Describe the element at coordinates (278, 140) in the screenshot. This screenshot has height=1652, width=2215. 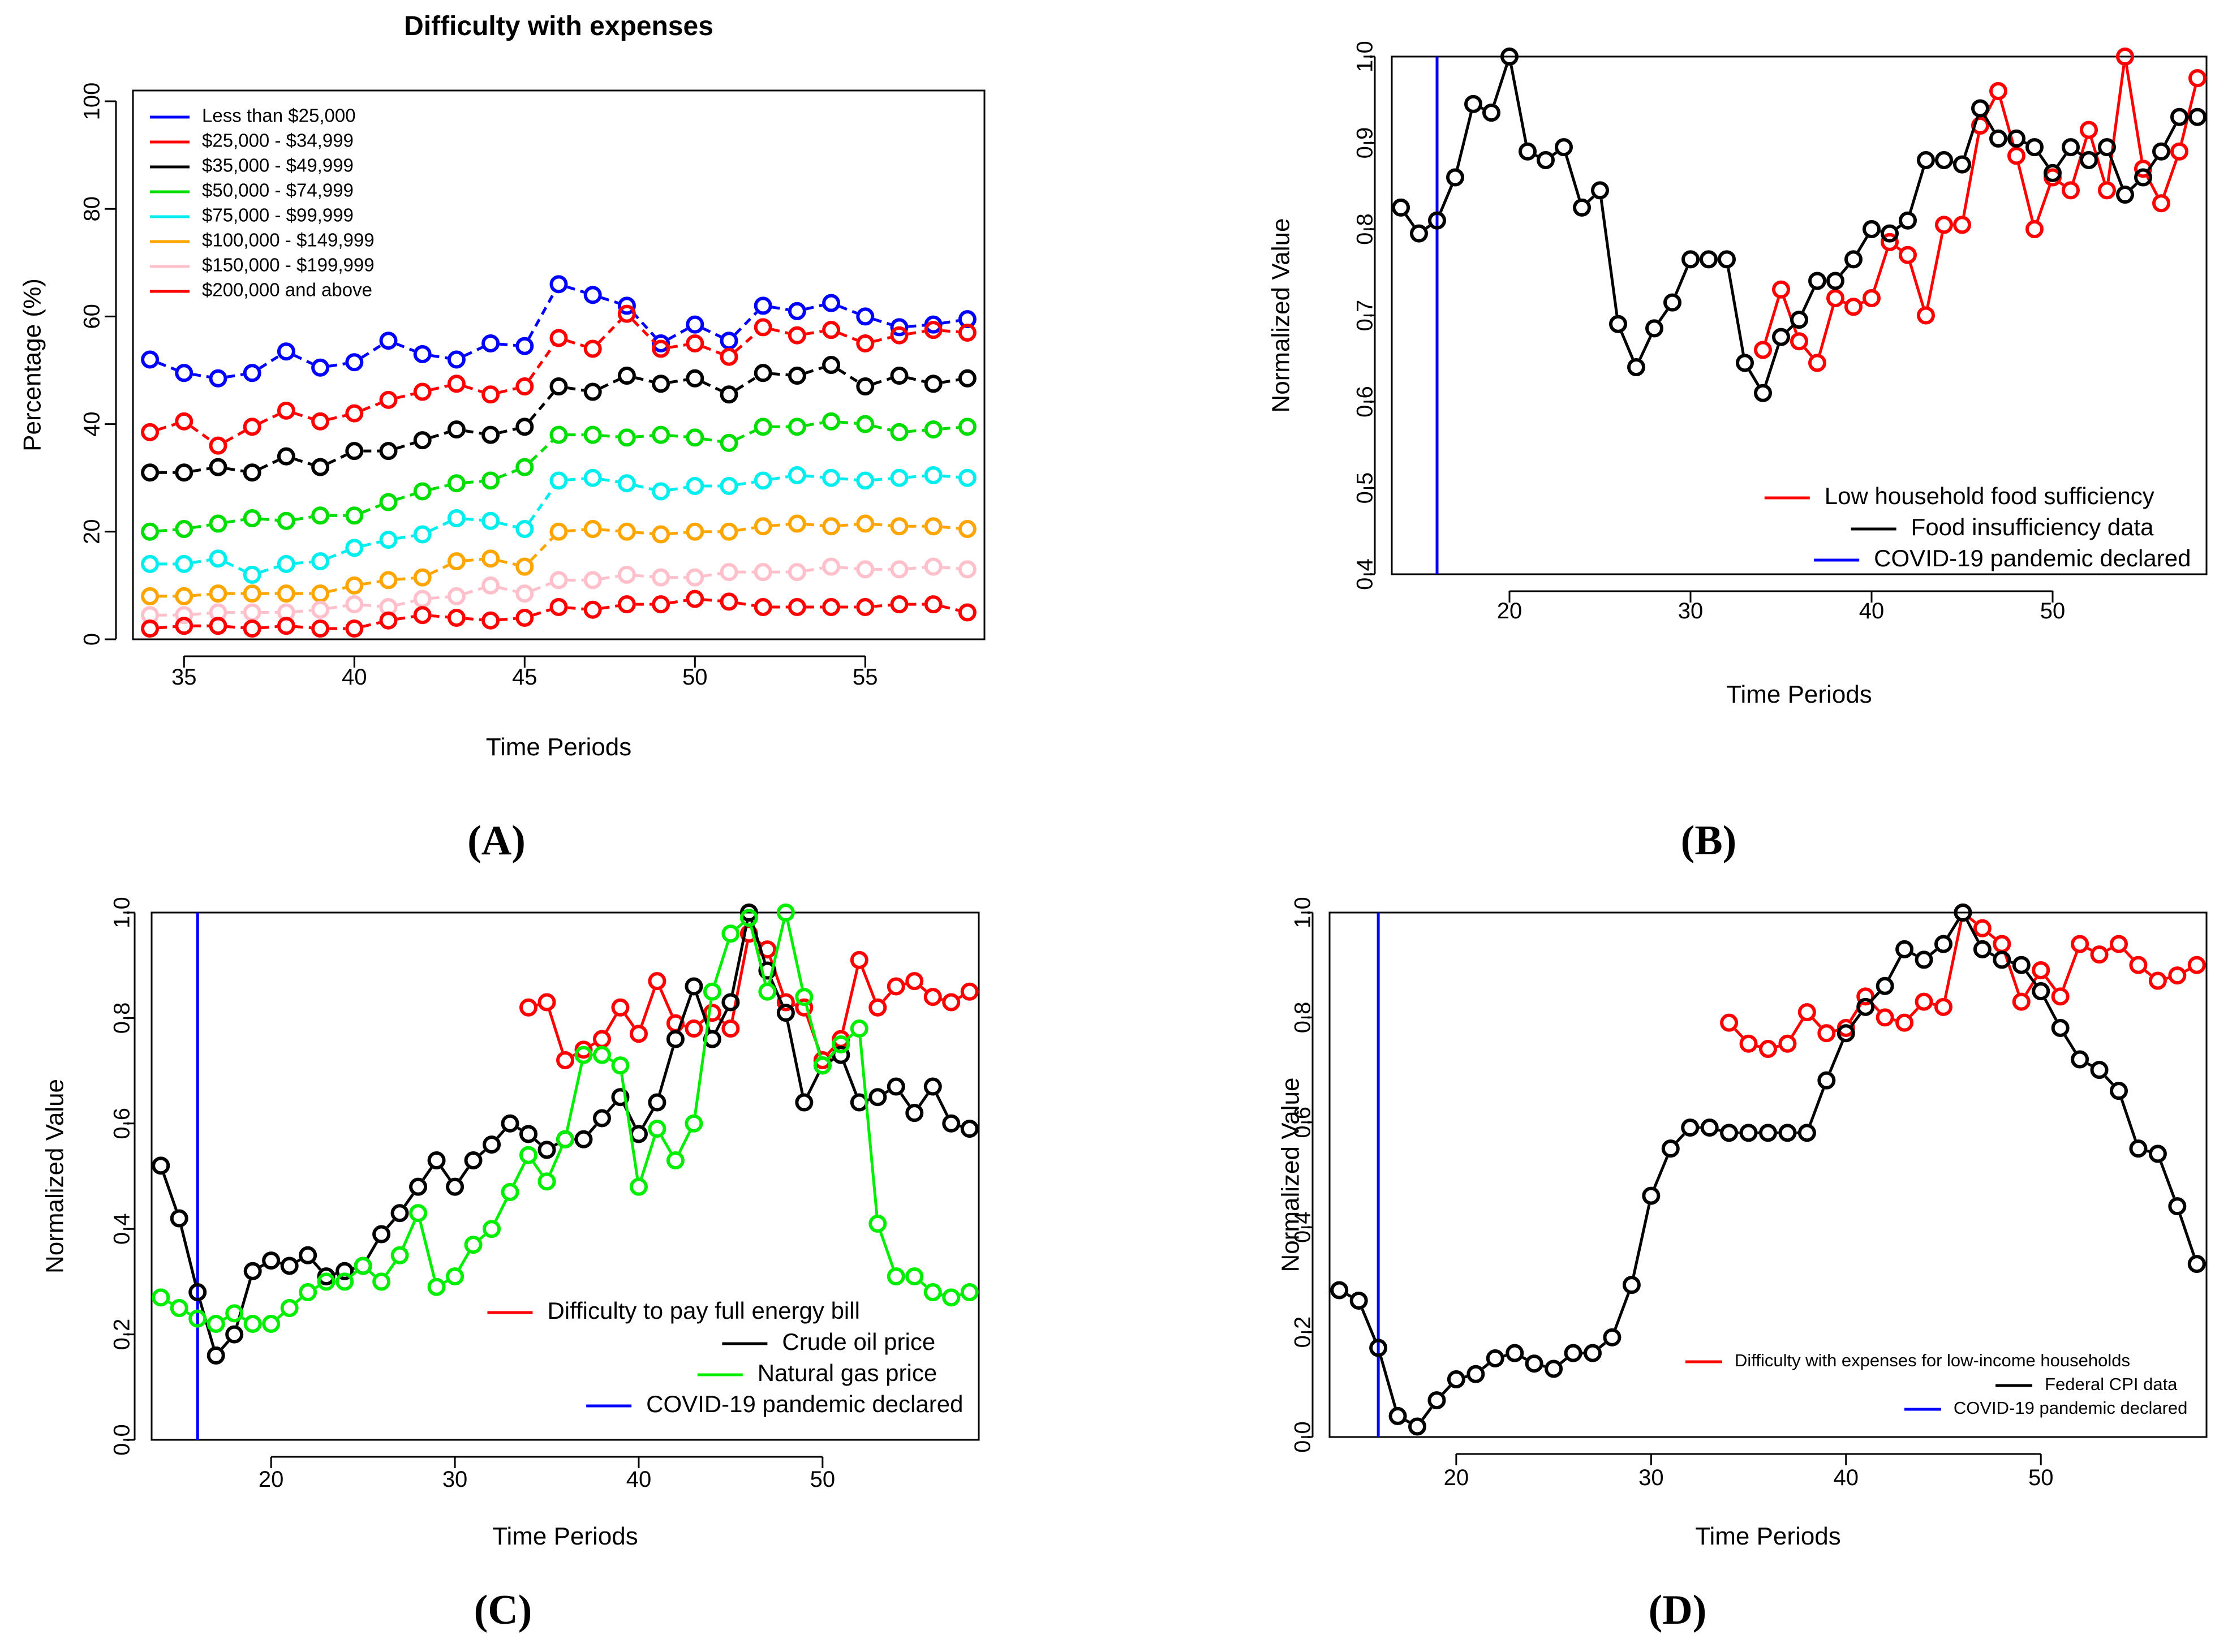
I see `legend-label: $25,000 - $34,999` at that location.